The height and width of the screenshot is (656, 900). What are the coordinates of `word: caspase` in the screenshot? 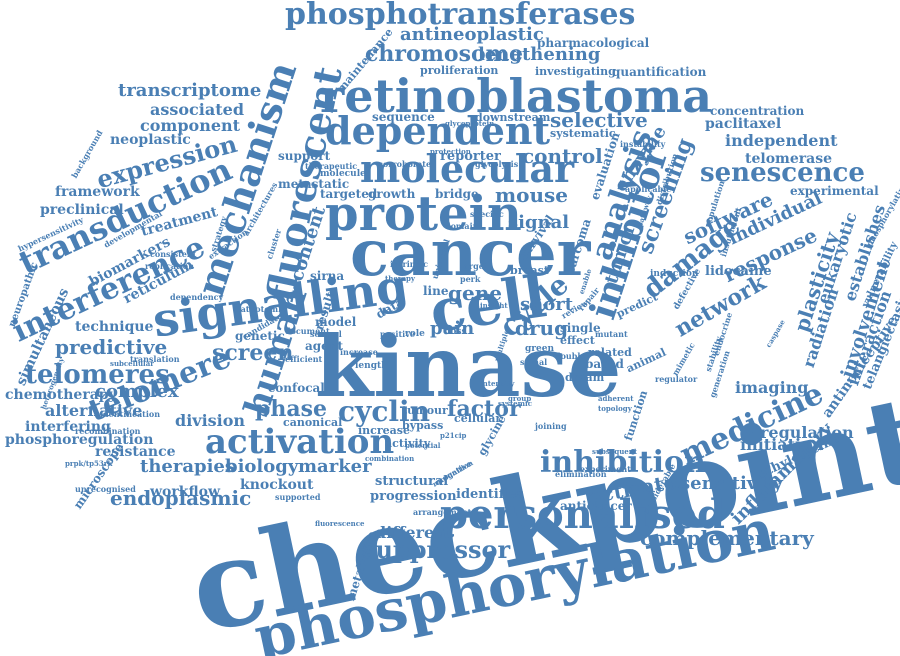 It's located at (775, 333).